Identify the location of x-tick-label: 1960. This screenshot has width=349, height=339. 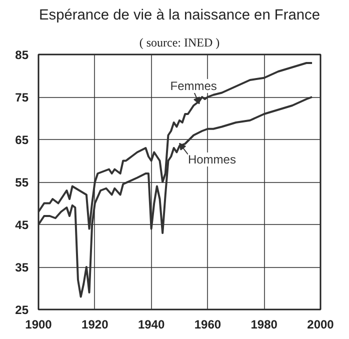
(208, 325).